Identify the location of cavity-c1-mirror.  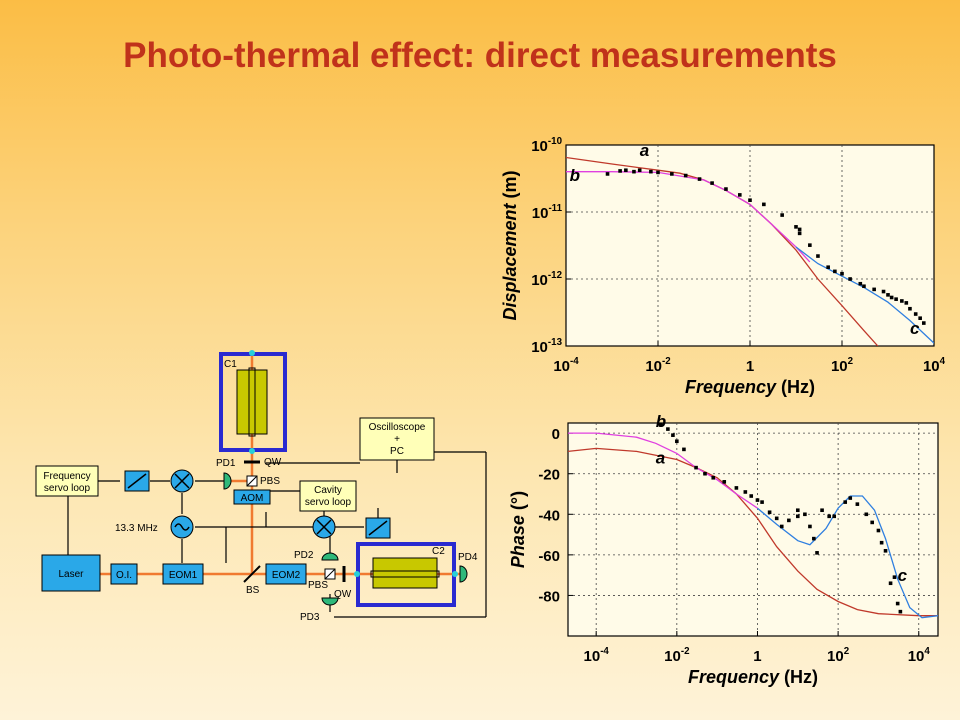
(252, 402).